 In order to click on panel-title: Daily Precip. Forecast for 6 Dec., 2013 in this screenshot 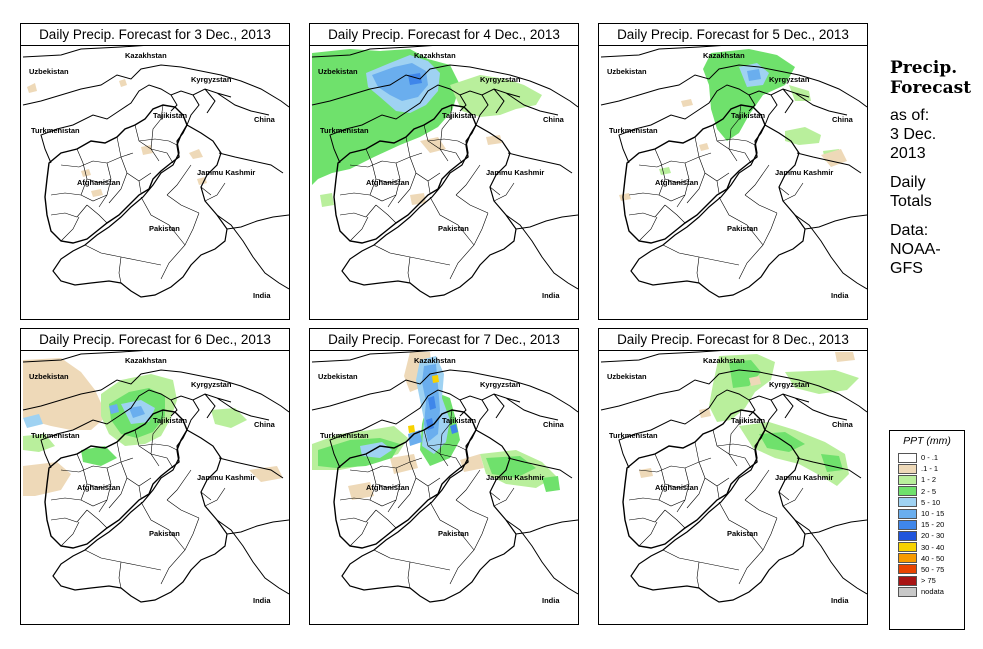, I will do `click(155, 340)`.